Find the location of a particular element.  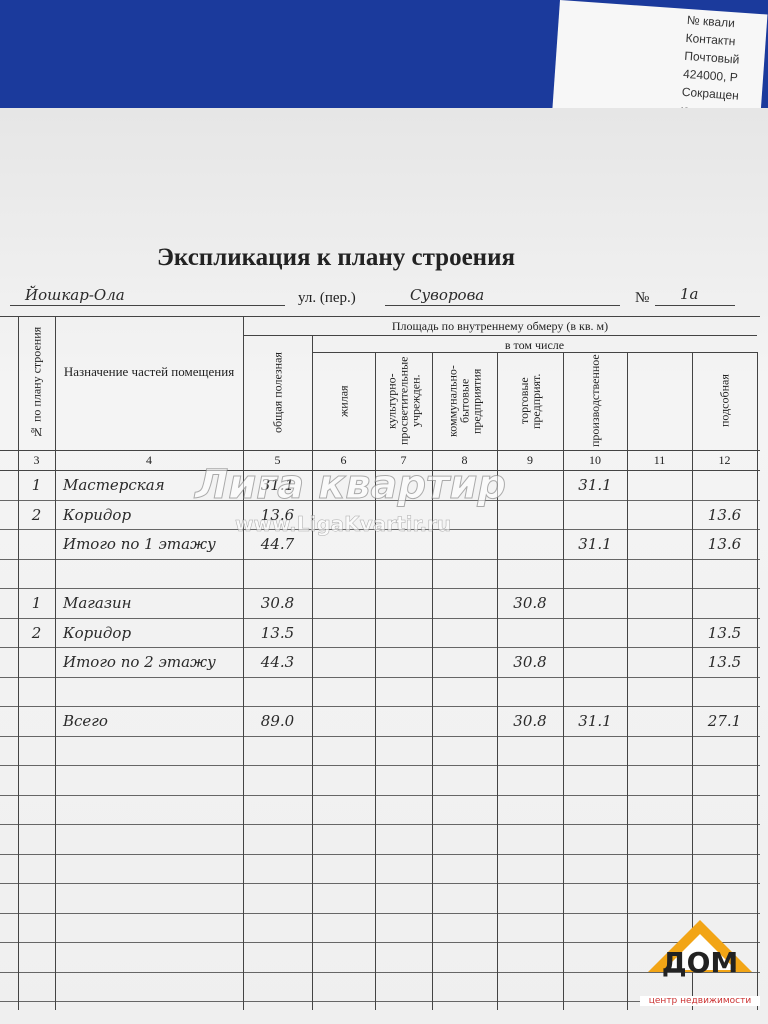

cell: 27.1 is located at coordinates (724, 721).